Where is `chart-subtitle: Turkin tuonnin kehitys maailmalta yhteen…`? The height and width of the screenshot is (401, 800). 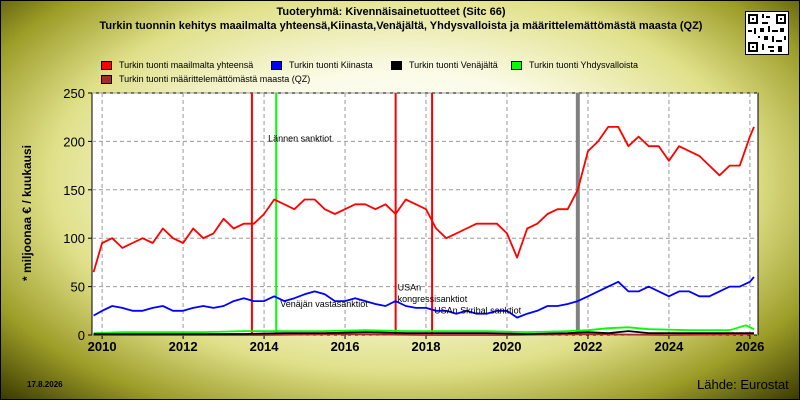 chart-subtitle: Turkin tuonnin kehitys maailmalta yhteen… is located at coordinates (401, 26).